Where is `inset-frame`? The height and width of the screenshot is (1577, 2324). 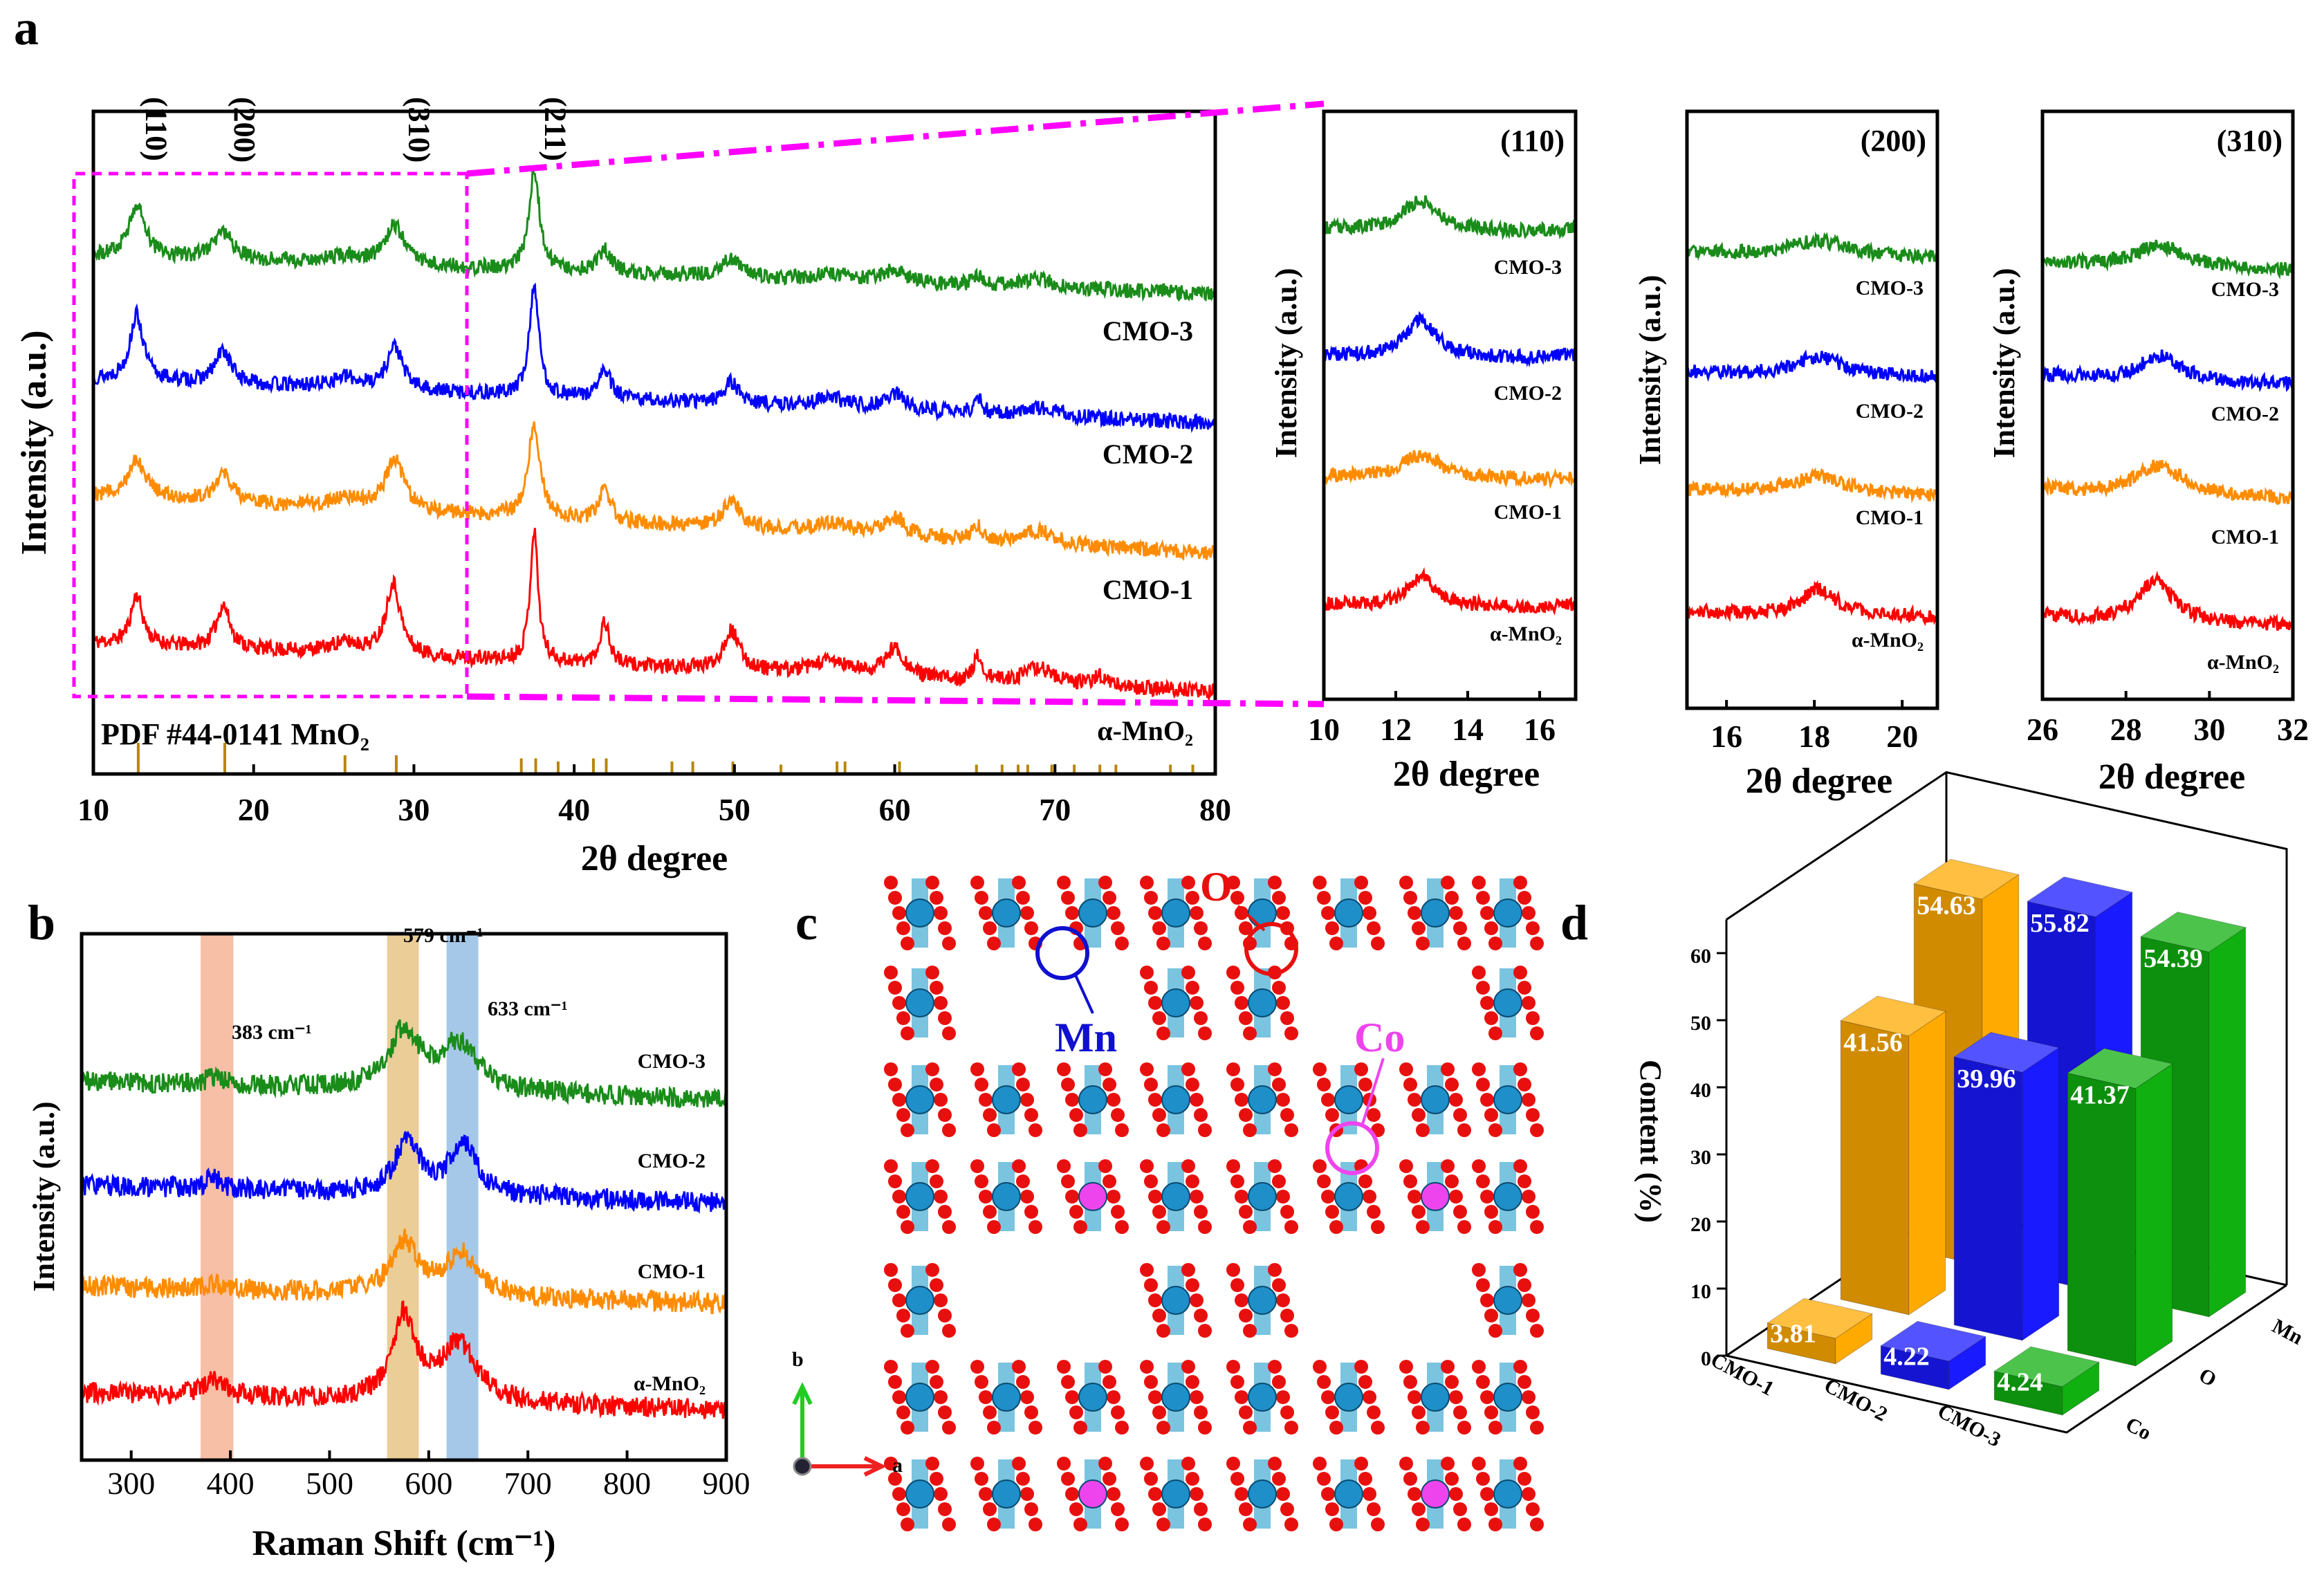 inset-frame is located at coordinates (2167, 405).